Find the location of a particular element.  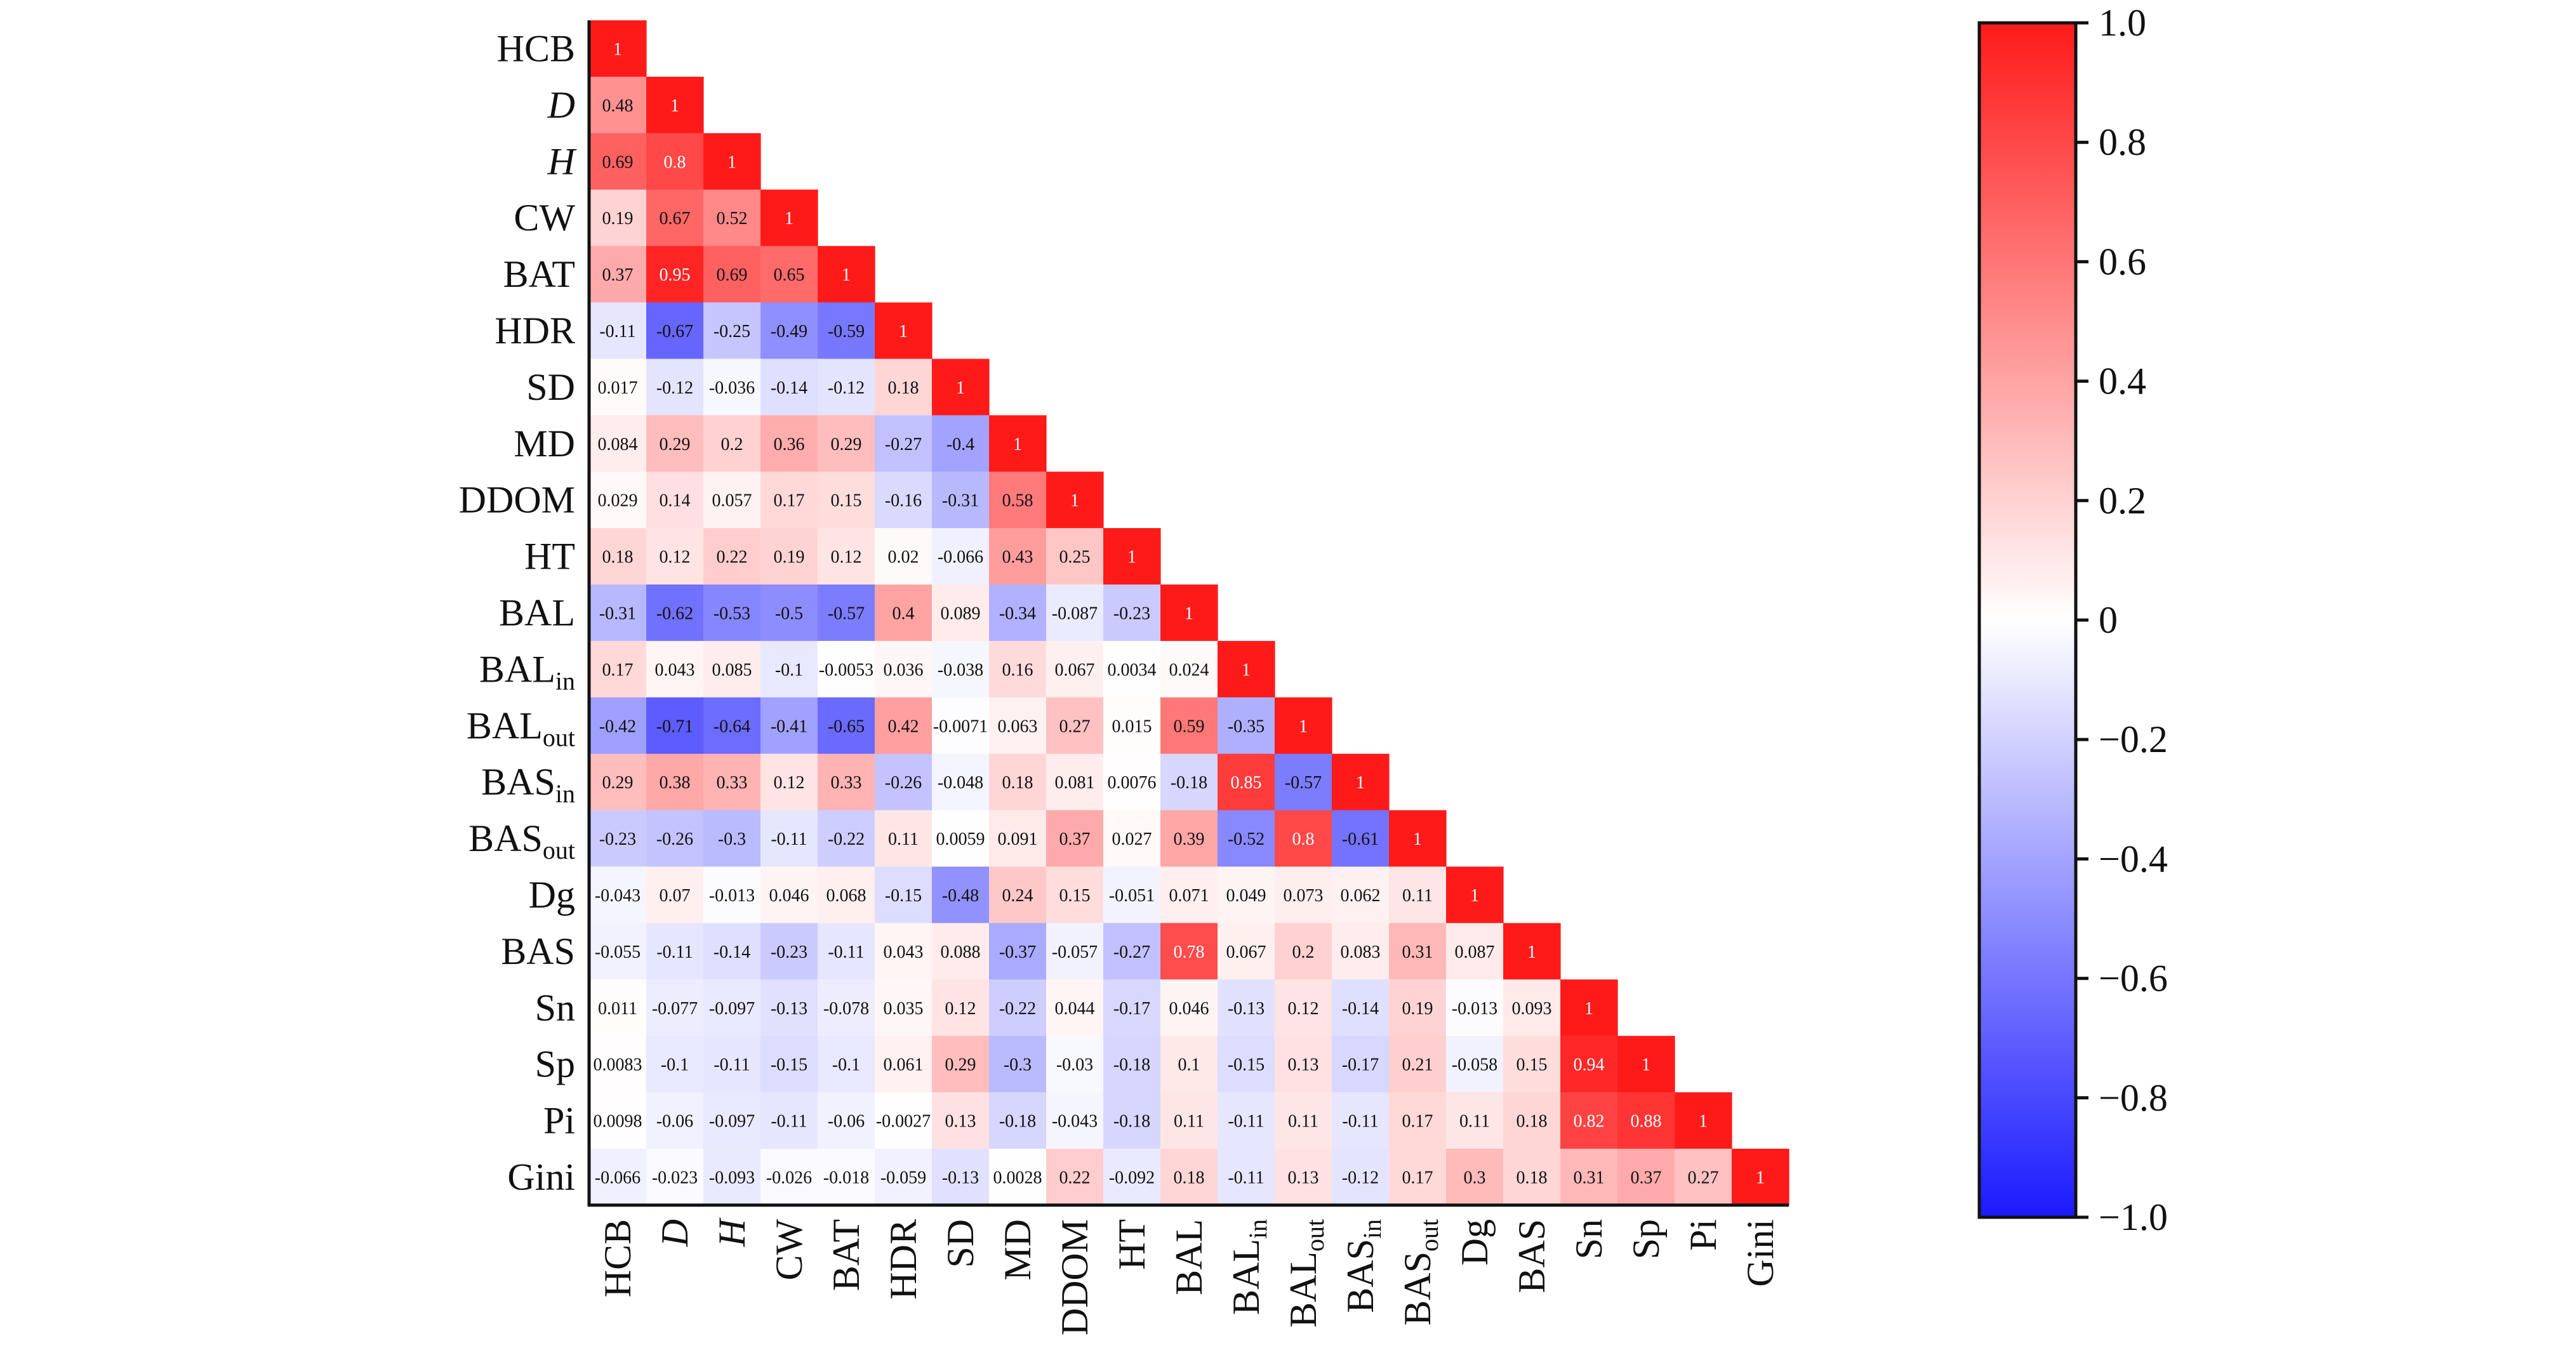

cell-value-label: 0.083 is located at coordinates (1361, 952).